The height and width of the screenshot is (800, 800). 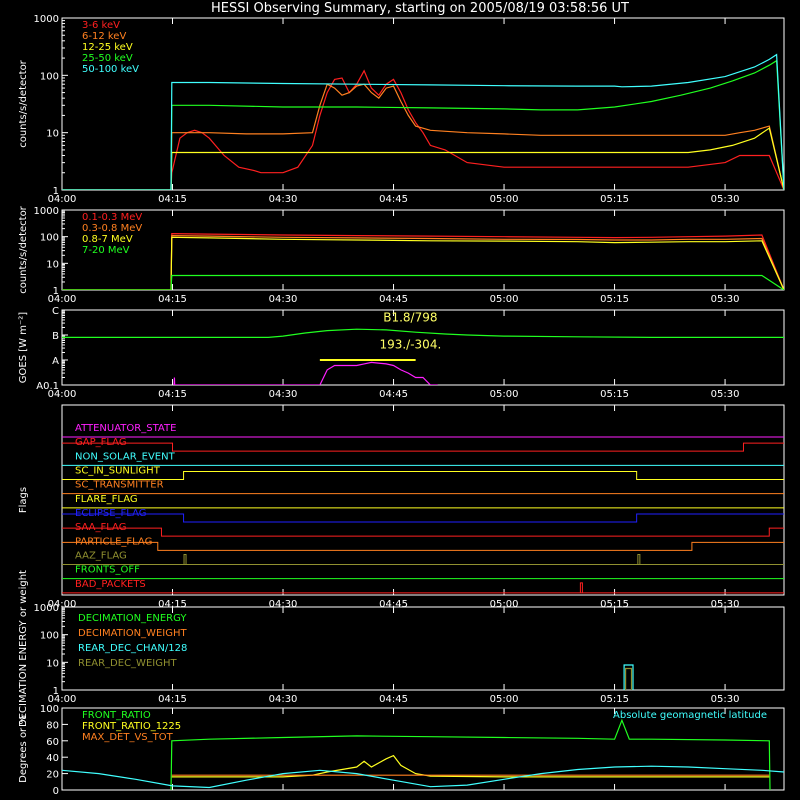 What do you see at coordinates (113, 541) in the screenshot?
I see `flag-label: PARTICLE_FLAG` at bounding box center [113, 541].